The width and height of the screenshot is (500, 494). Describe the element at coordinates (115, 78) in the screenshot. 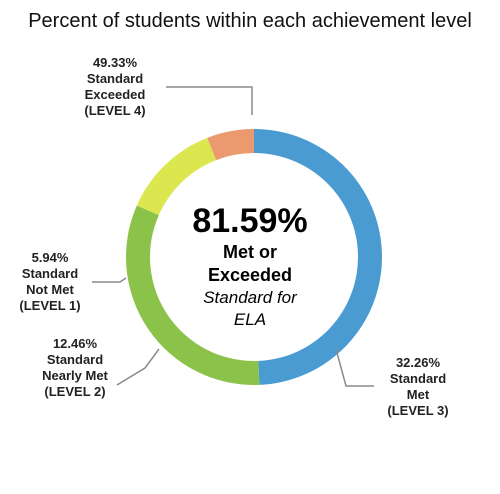

I see `slice-label-exceeded: Standard` at that location.